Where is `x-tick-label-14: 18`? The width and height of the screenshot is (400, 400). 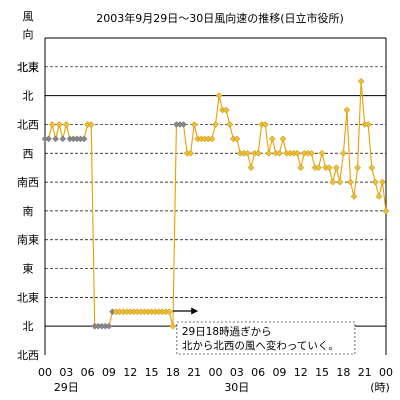
x-tick-label-14: 18 is located at coordinates (343, 372).